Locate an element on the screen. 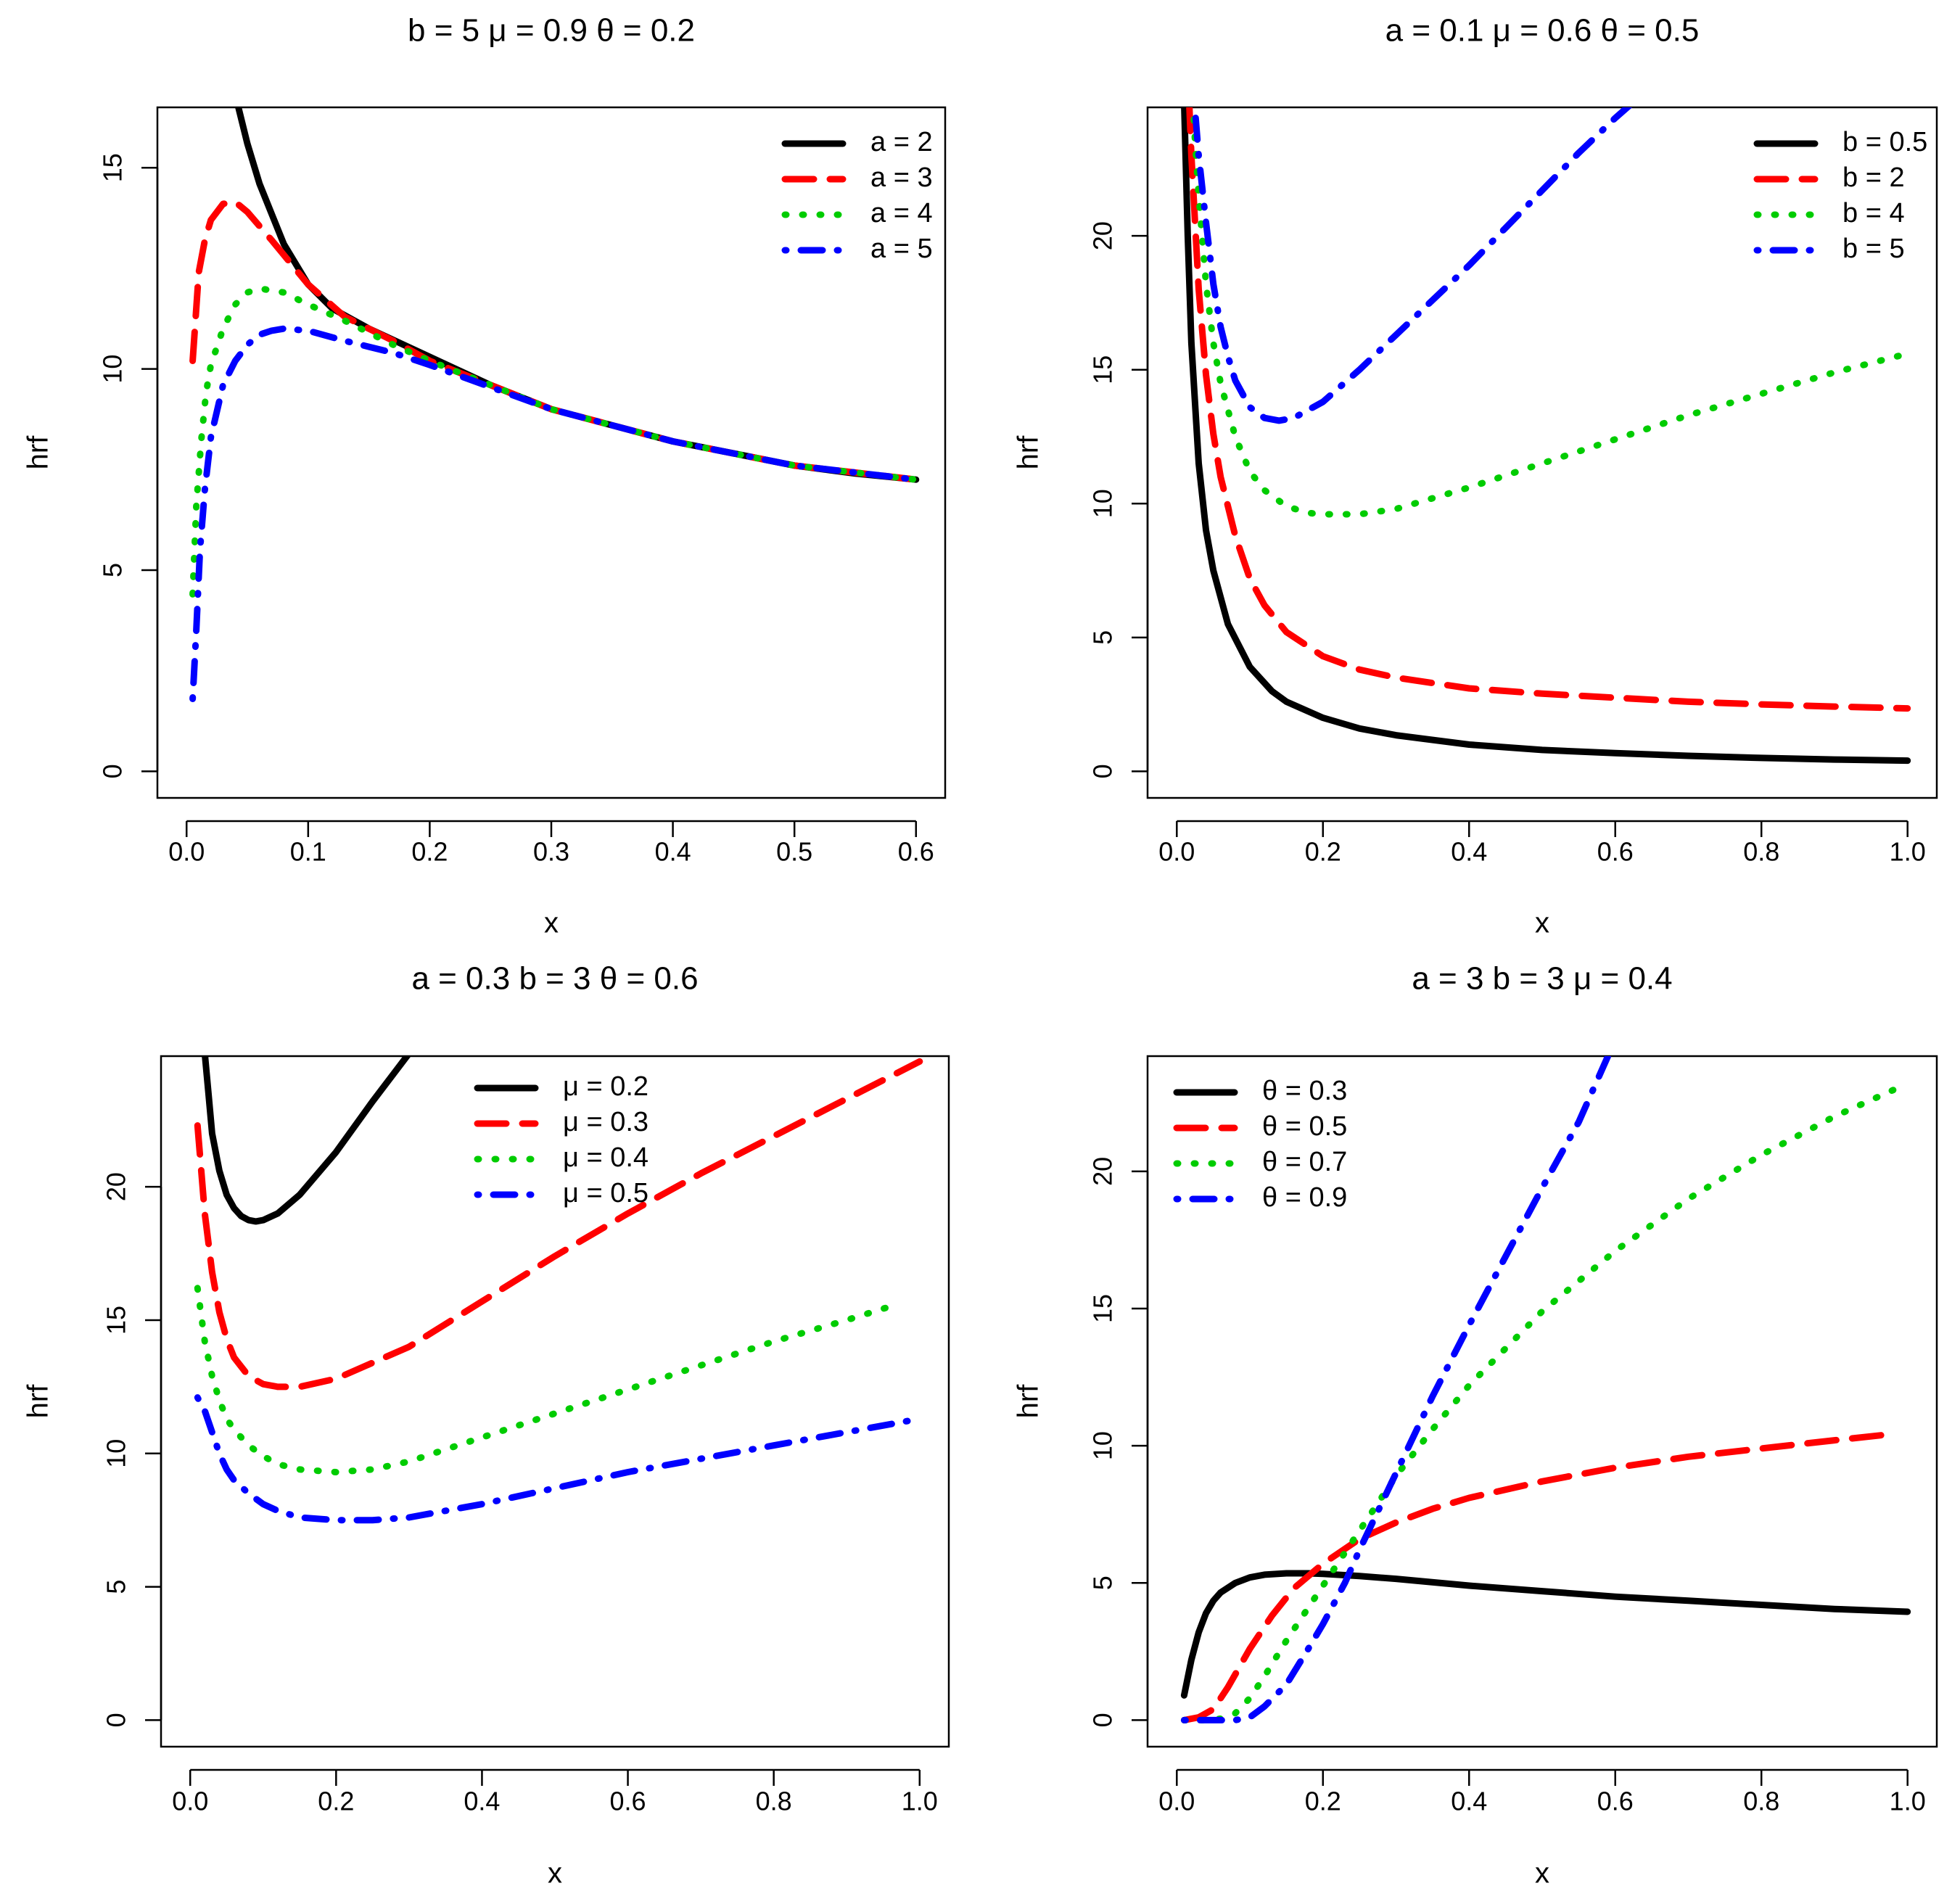 This screenshot has width=1960, height=1899. legend-label: θ = 0.5 is located at coordinates (1304, 1126).